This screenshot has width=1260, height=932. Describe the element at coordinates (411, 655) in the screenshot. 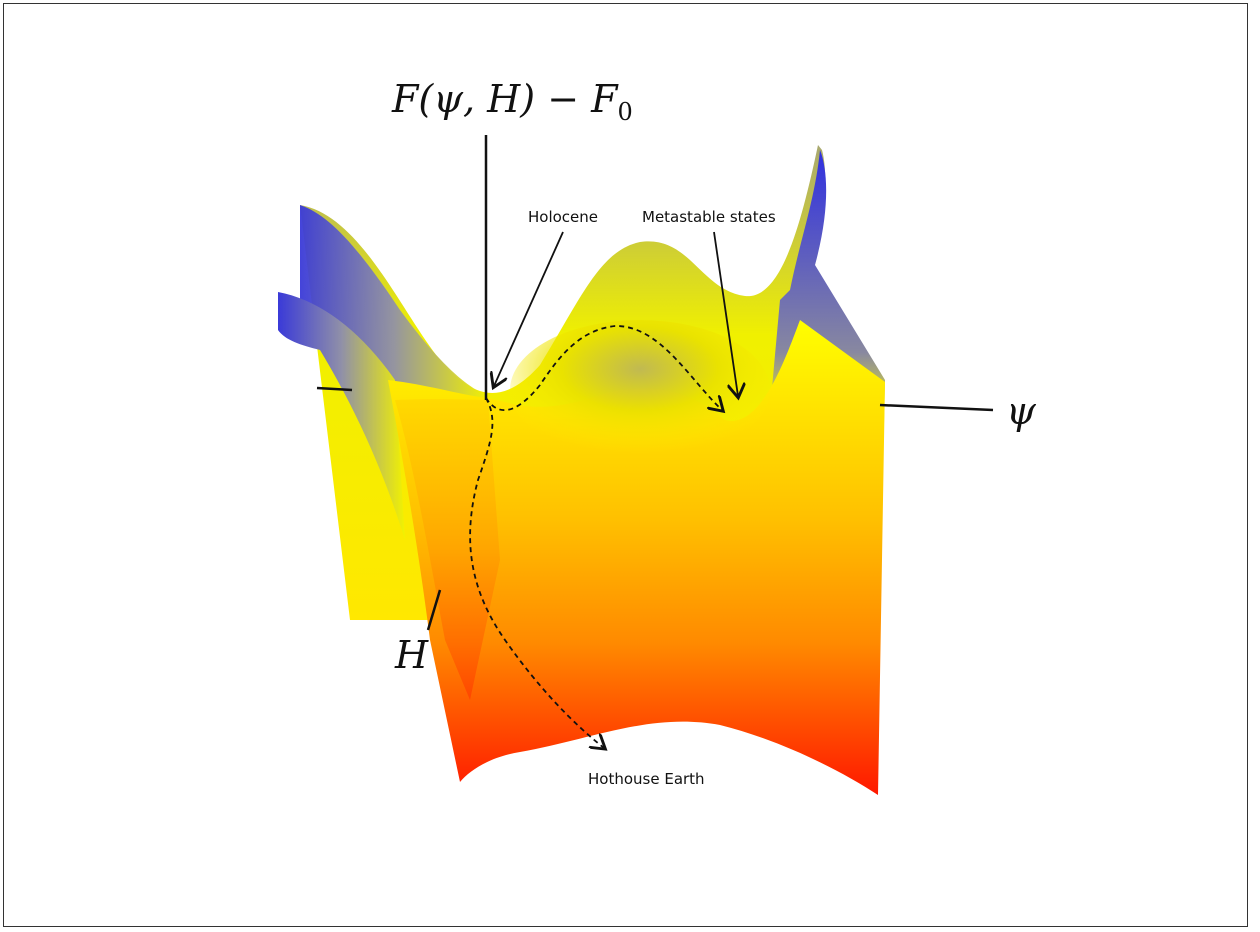

I see `h-axis-label: H` at that location.